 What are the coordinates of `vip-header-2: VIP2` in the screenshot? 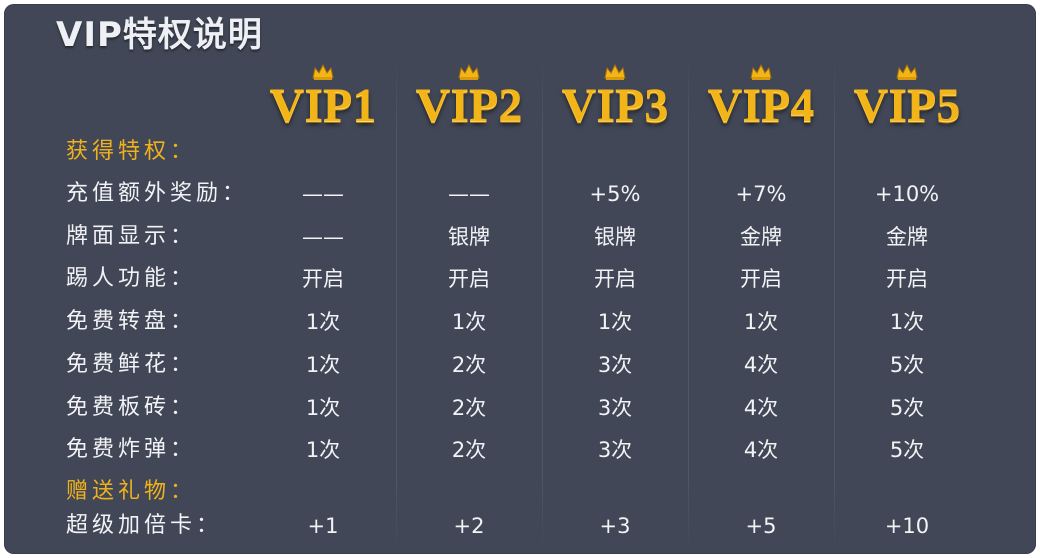 It's located at (469, 99).